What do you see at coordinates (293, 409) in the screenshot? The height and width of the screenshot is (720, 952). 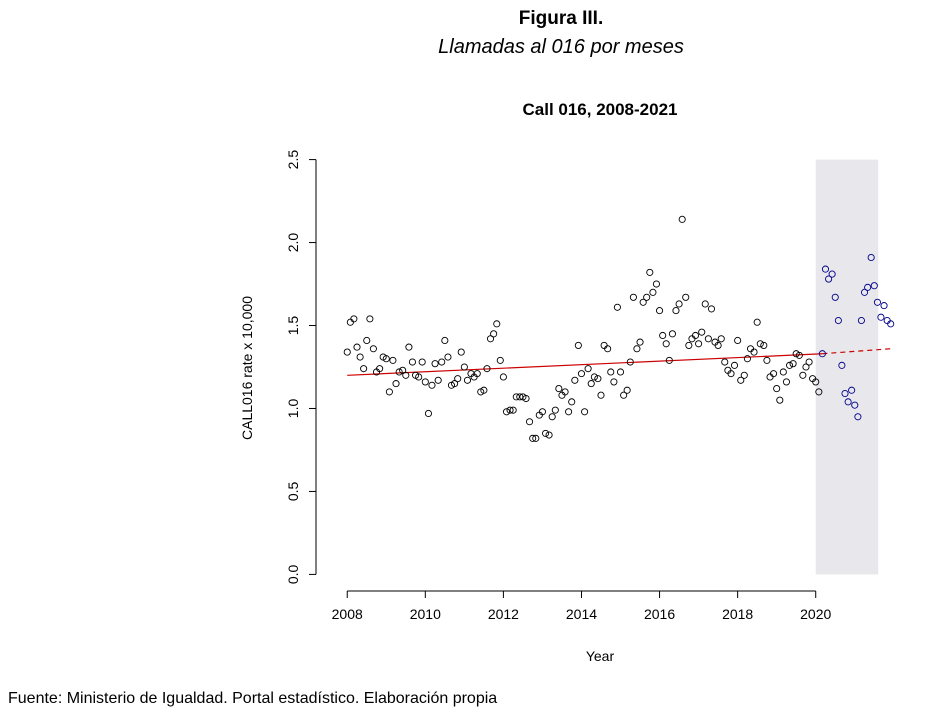 I see `y-tick-label: 1.0` at bounding box center [293, 409].